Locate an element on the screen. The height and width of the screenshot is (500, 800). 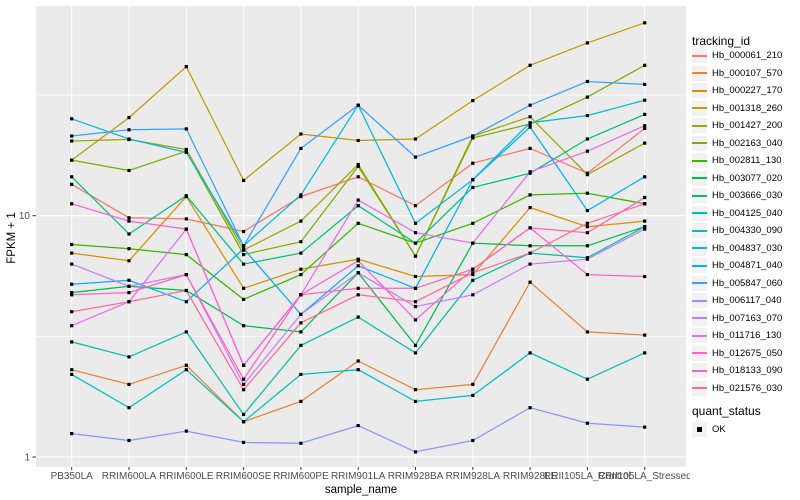
legend-item-label: Hb_004837_030 is located at coordinates (747, 248).